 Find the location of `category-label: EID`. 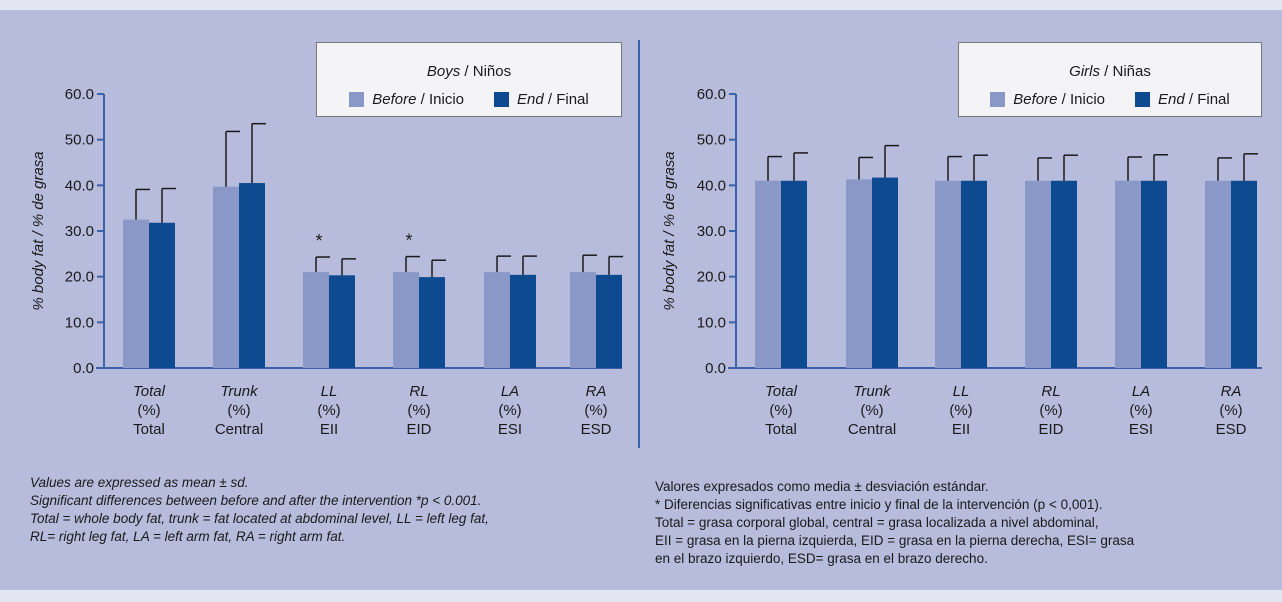

category-label: EID is located at coordinates (1050, 429).